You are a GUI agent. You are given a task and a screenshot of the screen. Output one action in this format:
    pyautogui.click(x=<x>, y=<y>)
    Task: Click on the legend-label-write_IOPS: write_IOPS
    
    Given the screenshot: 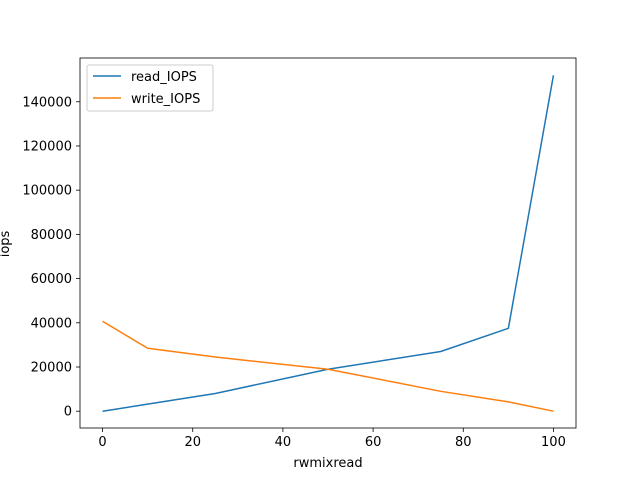 What is the action you would take?
    pyautogui.click(x=165, y=99)
    